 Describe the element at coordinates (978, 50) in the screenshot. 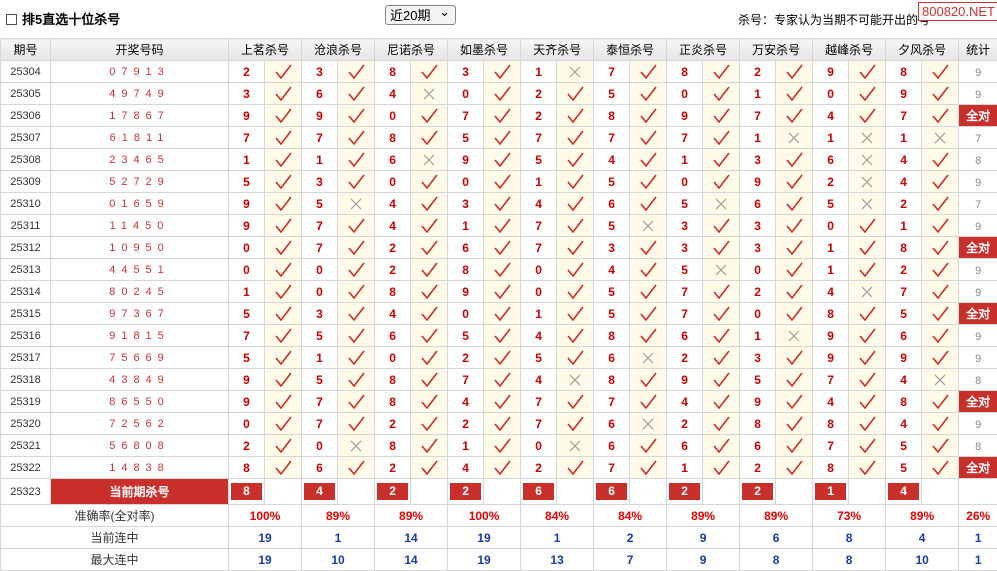

I see `column-header: 统计` at that location.